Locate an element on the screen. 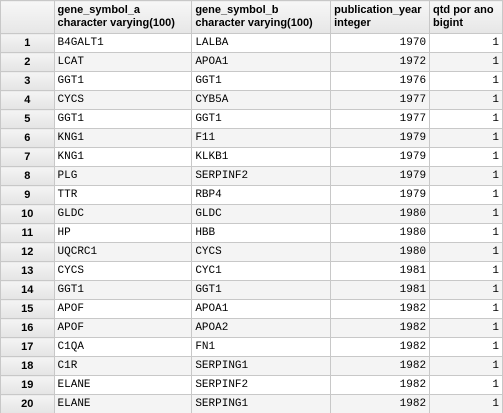 The width and height of the screenshot is (503, 413). table-row: 5 GGT1 GGT1 1977 1 is located at coordinates (251, 119).